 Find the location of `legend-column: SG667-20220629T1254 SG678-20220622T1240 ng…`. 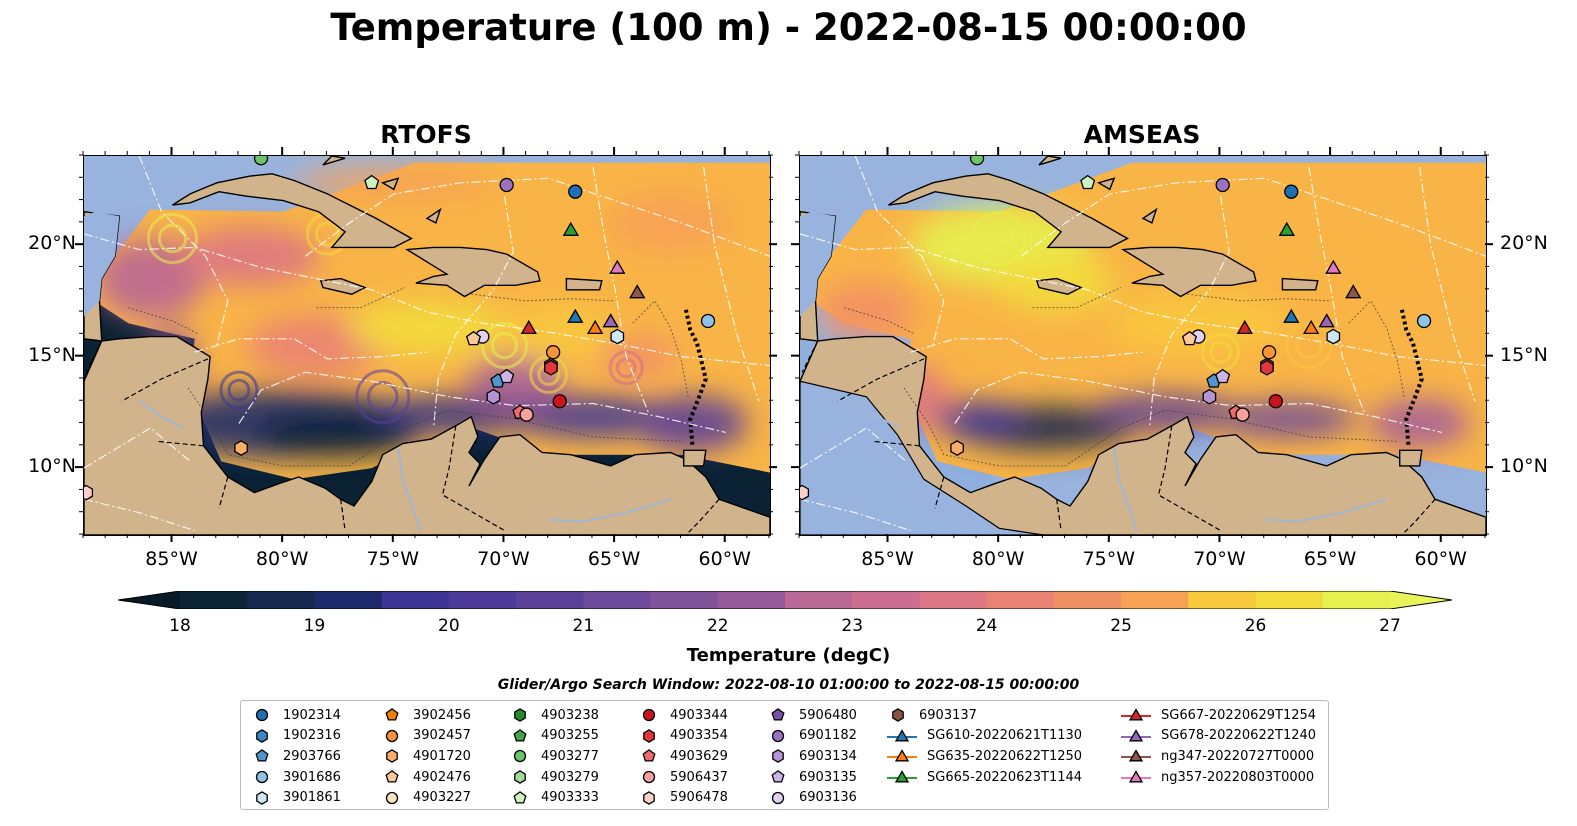

legend-column: SG667-20220629T1254 SG678-20220622T1240 ng… is located at coordinates (1217, 746).